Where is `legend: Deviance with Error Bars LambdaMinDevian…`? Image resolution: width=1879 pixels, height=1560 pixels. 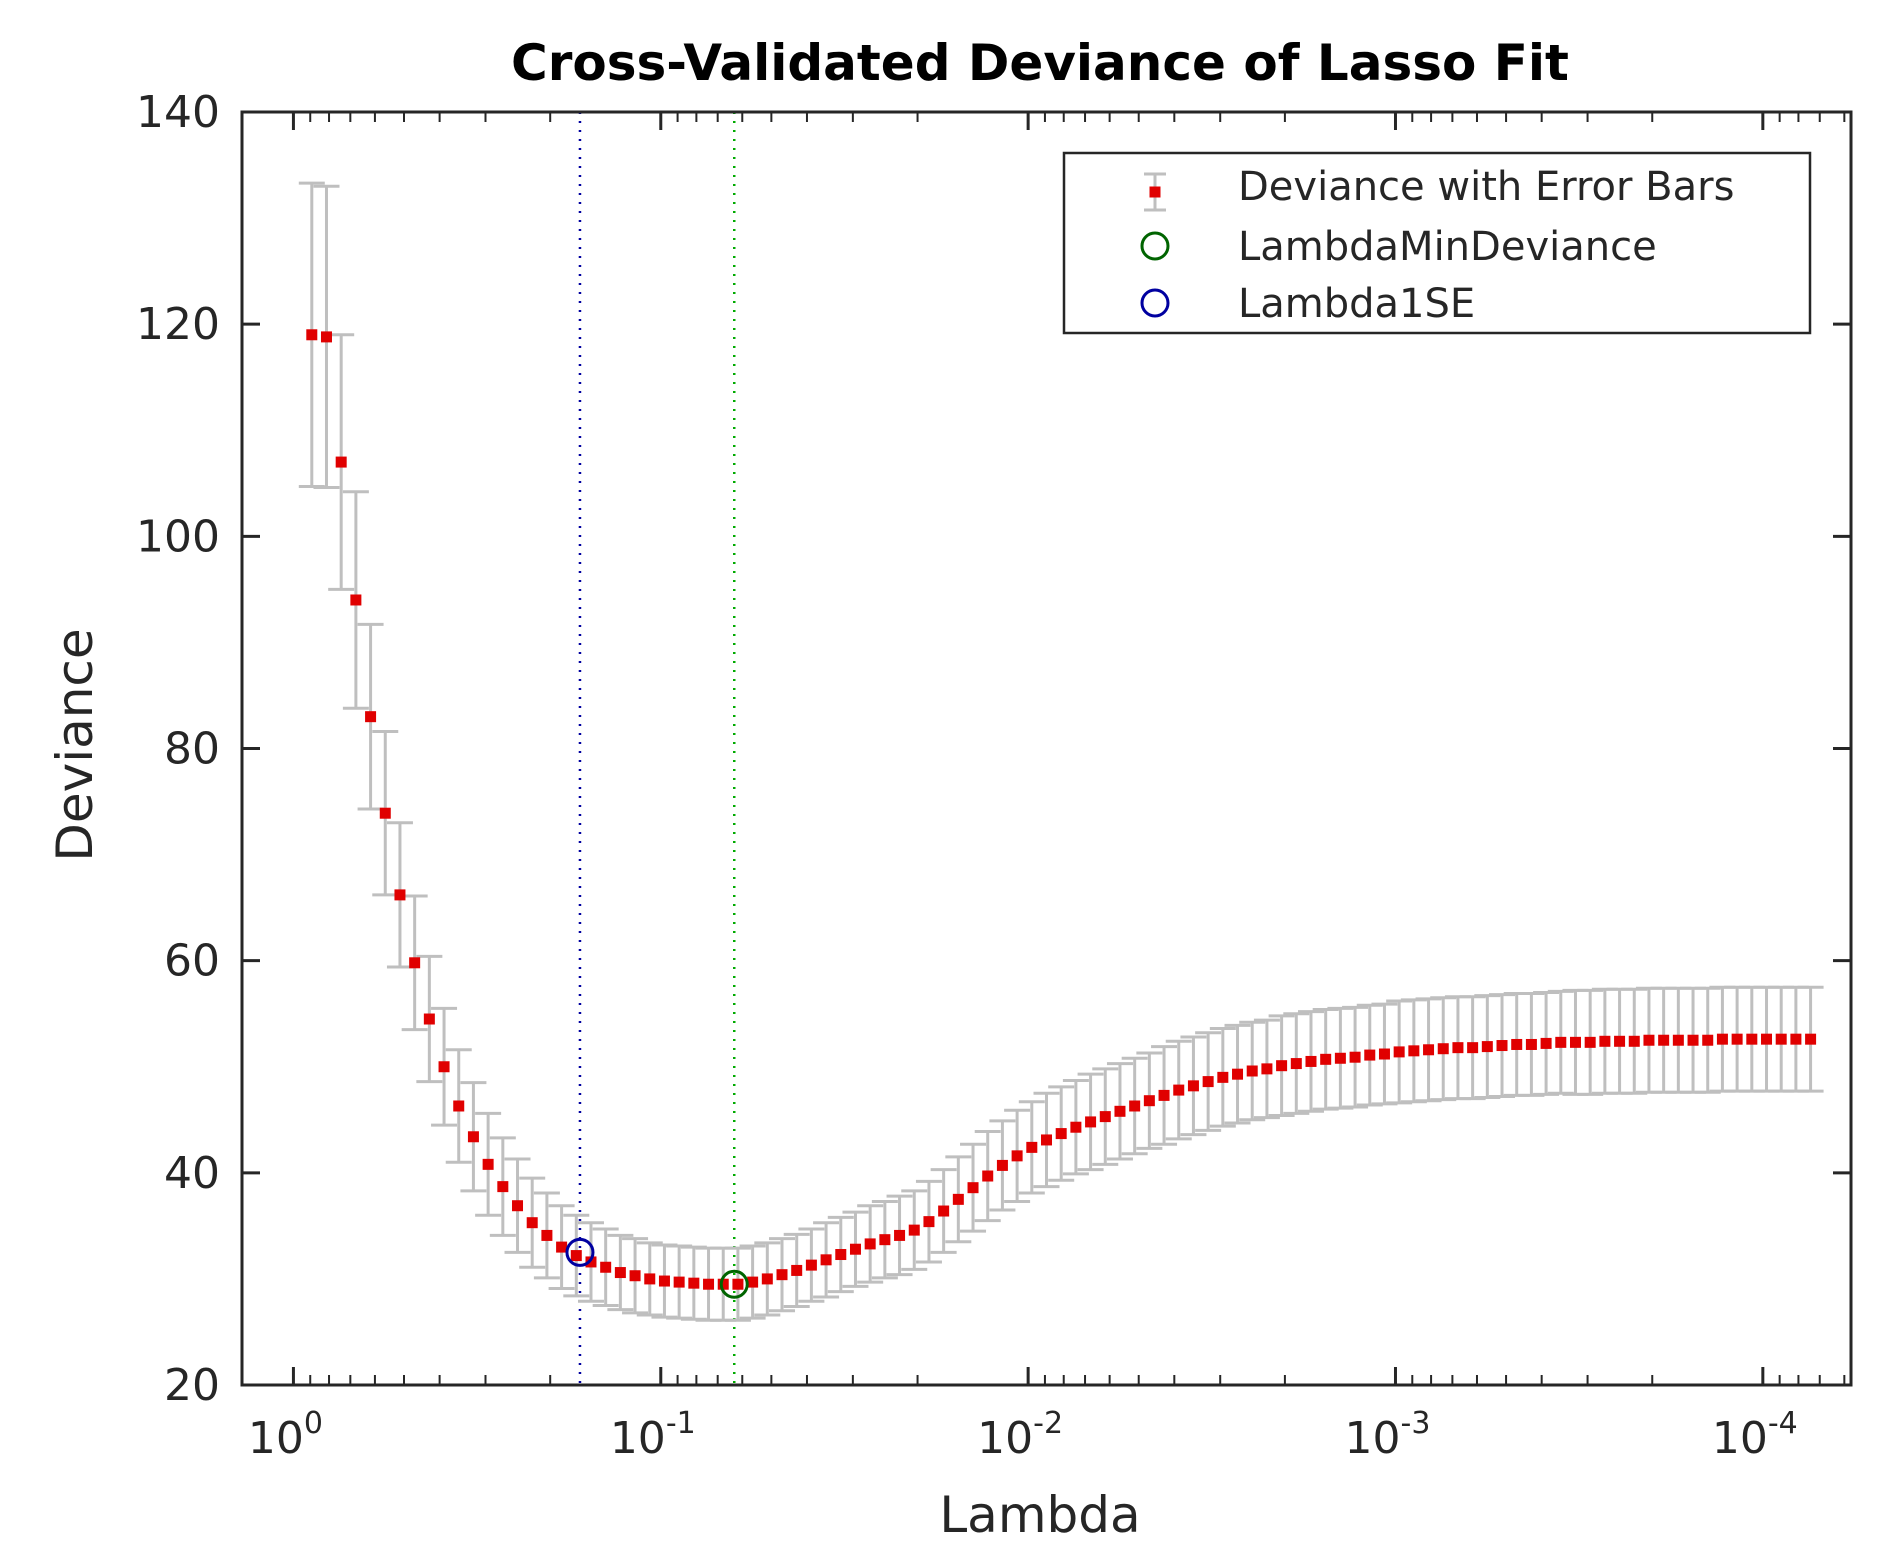
legend: Deviance with Error Bars LambdaMinDevian… is located at coordinates (1437, 243).